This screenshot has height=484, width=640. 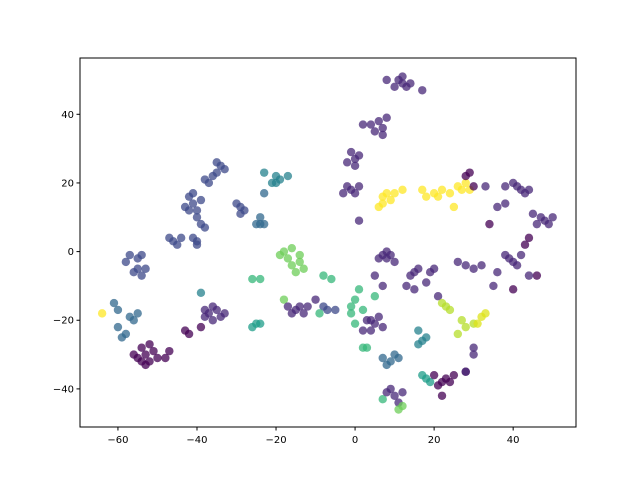 I want to click on y-tick-label: 40, so click(x=67, y=115).